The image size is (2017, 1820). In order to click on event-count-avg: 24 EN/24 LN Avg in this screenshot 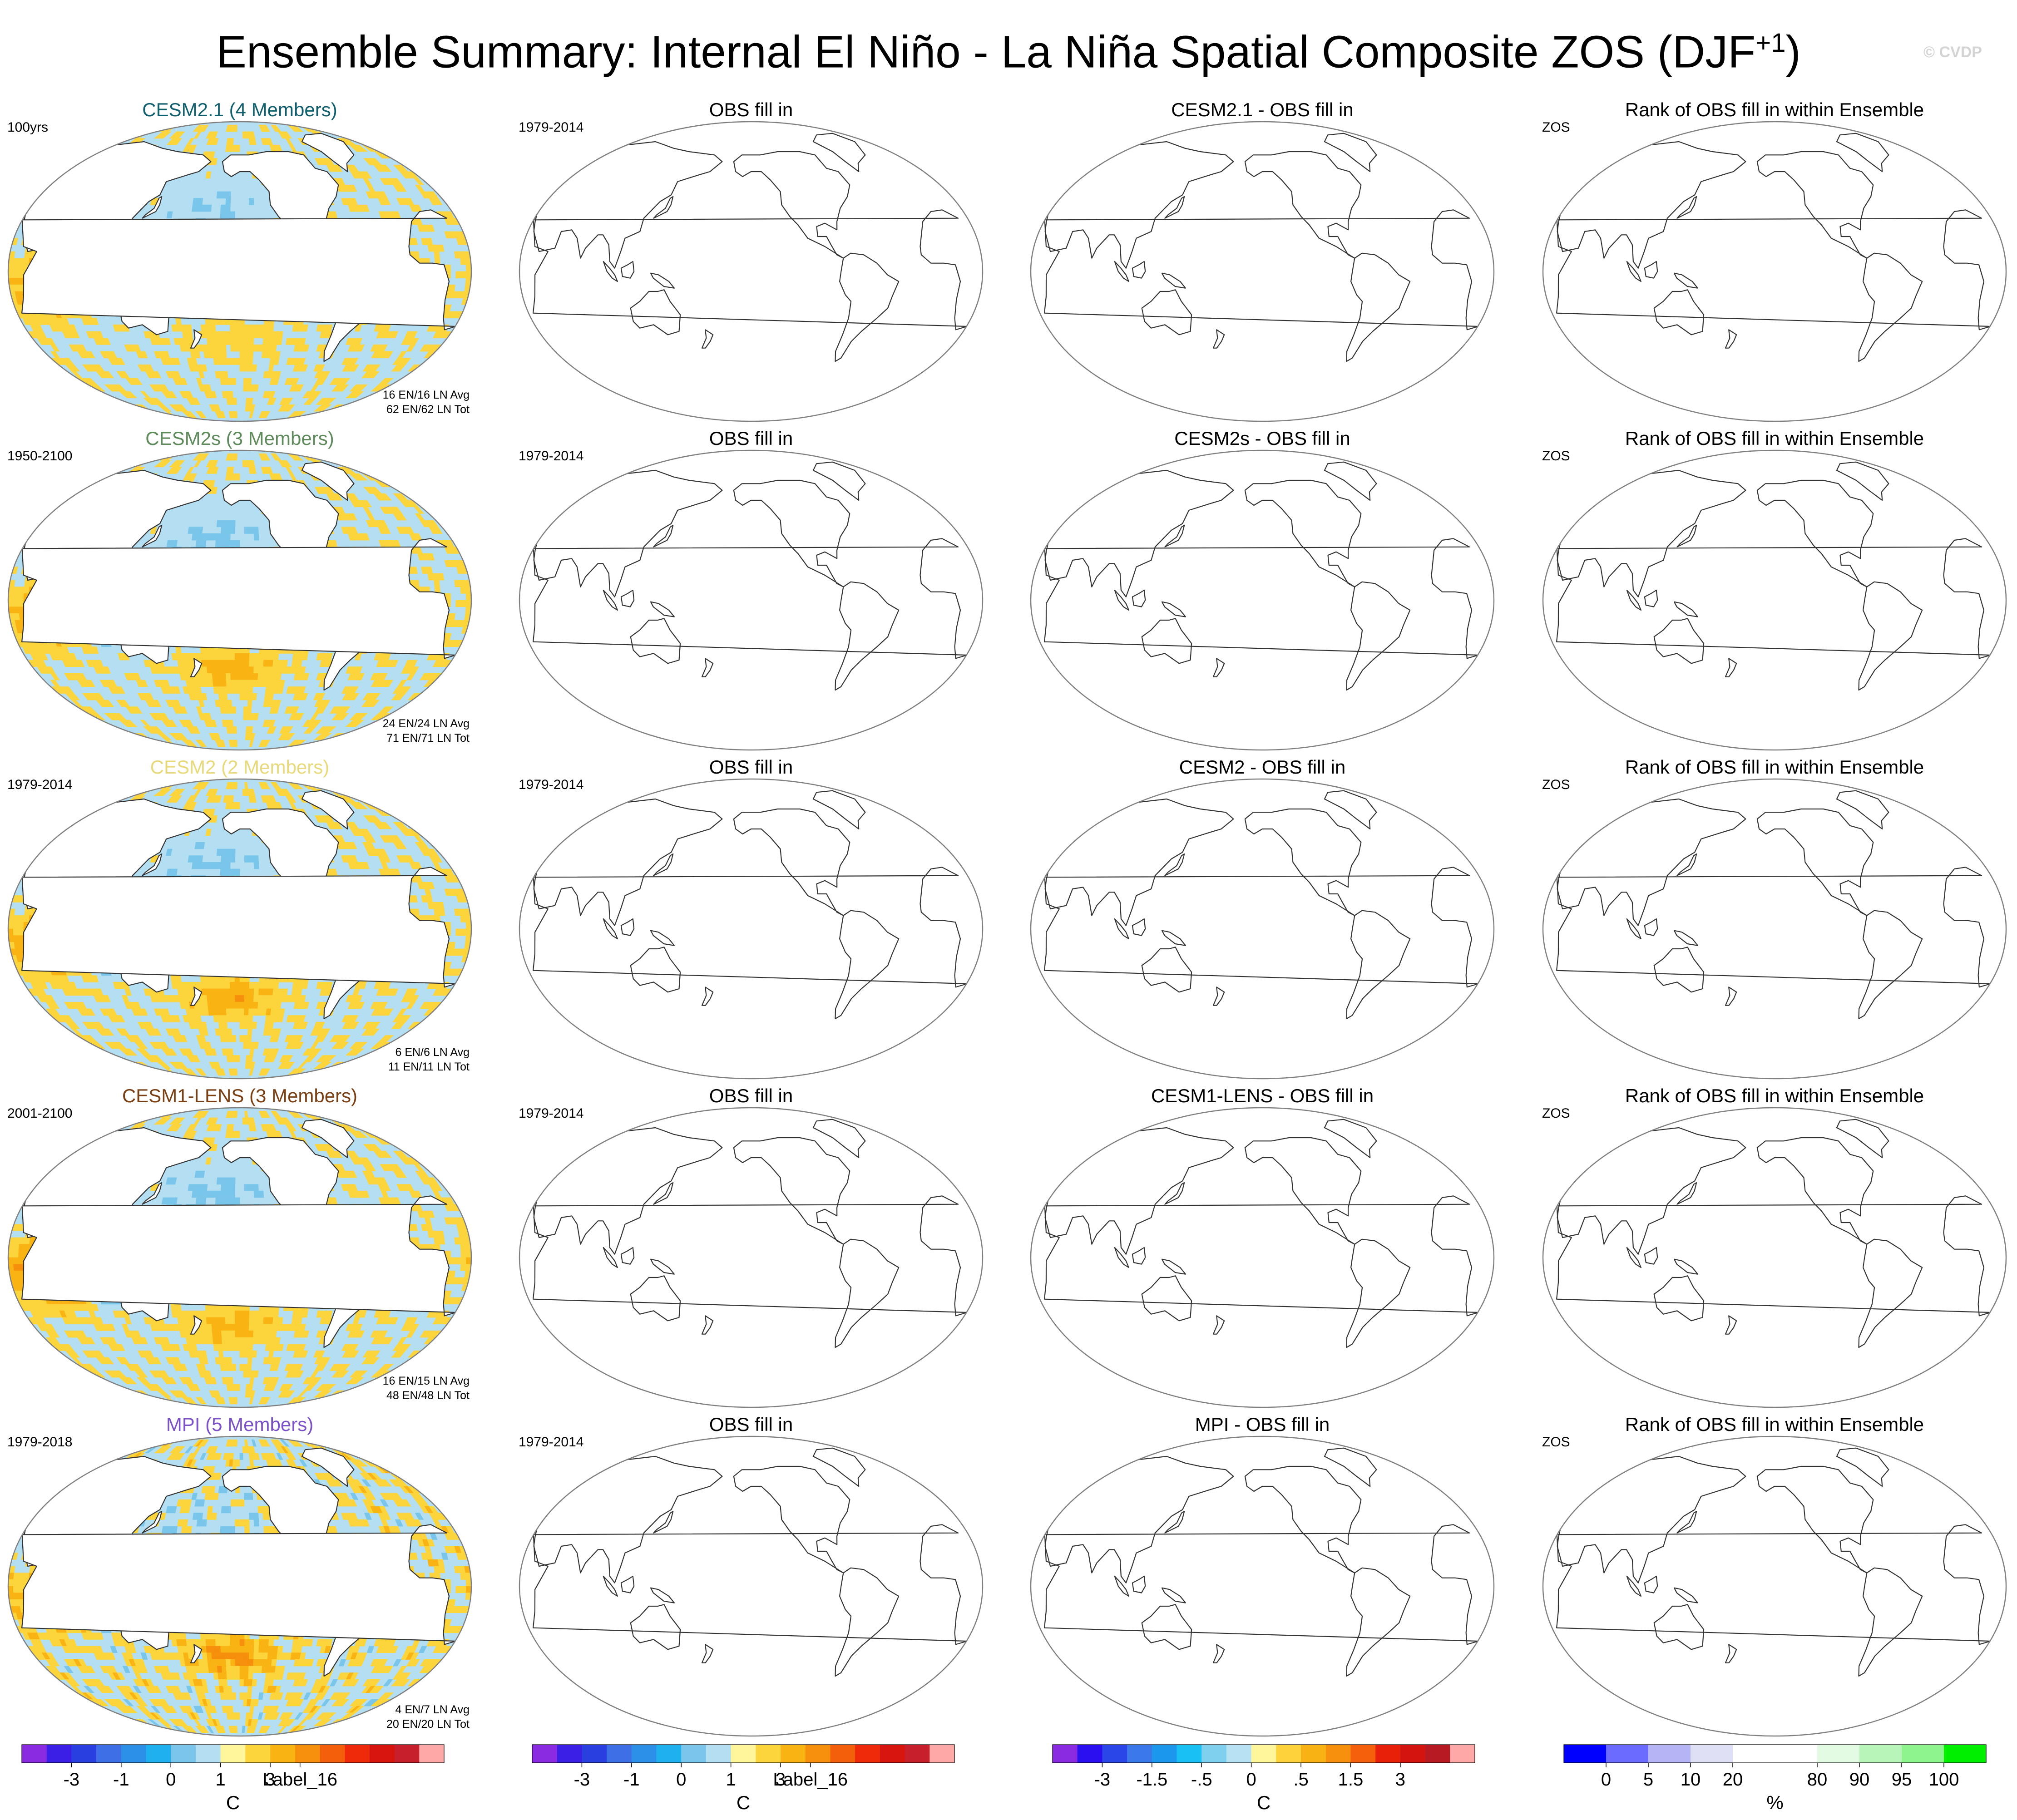, I will do `click(426, 724)`.